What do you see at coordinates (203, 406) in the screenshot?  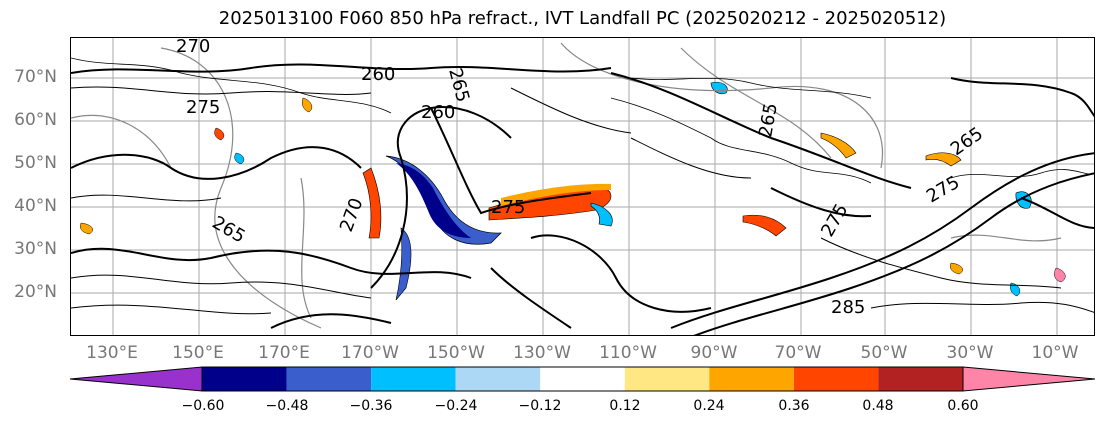 I see `colorbar-tick-label: −0.60` at bounding box center [203, 406].